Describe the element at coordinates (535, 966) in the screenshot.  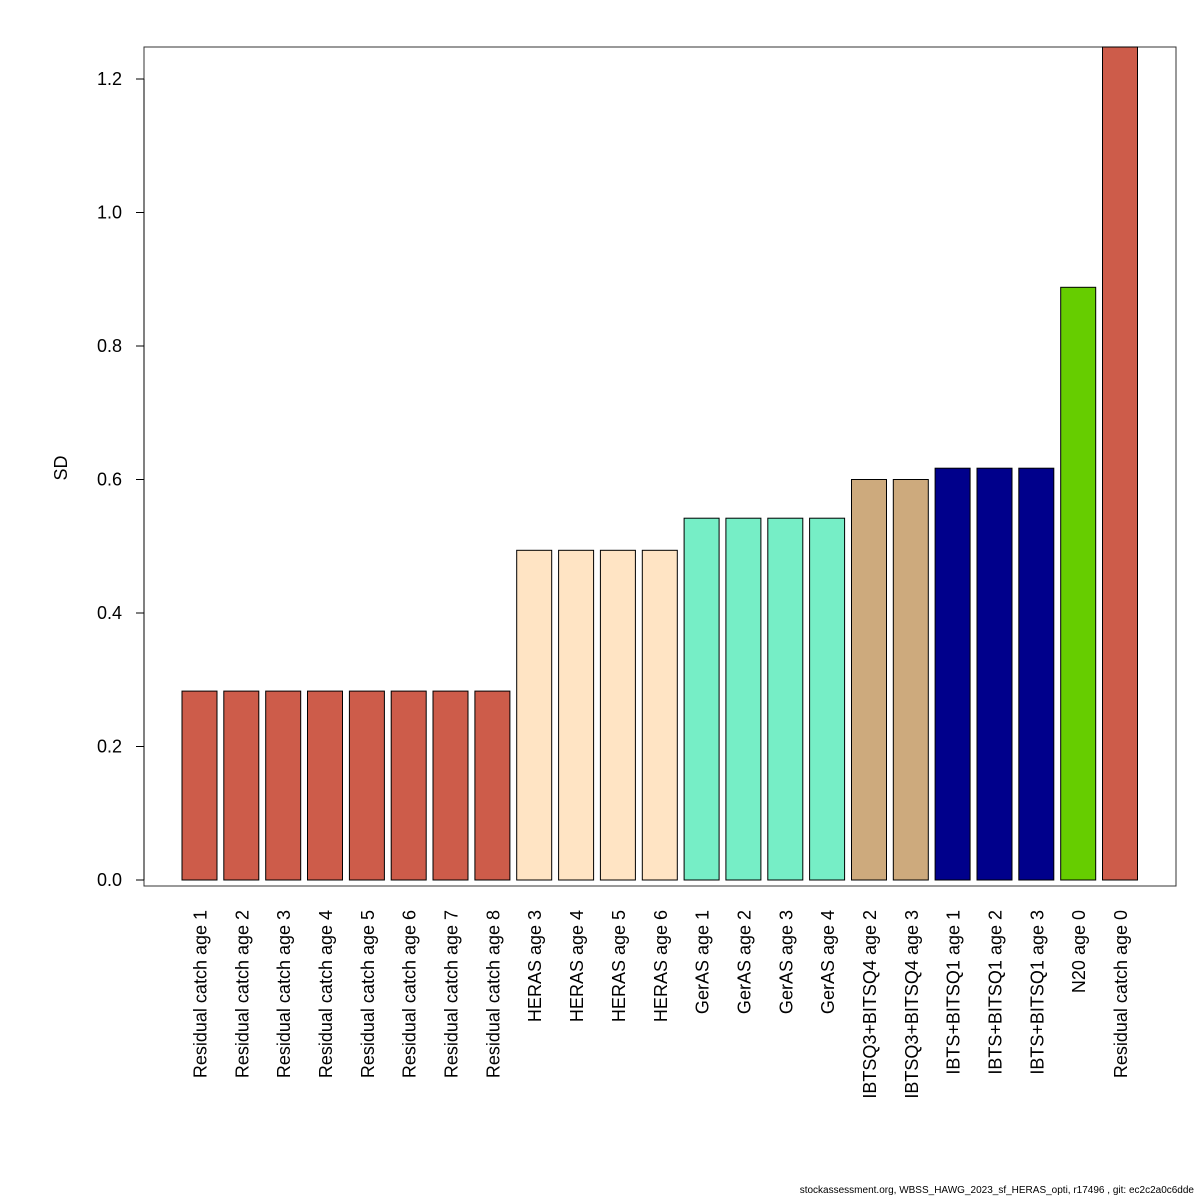
I see `x-category-label: HERAS age 3` at that location.